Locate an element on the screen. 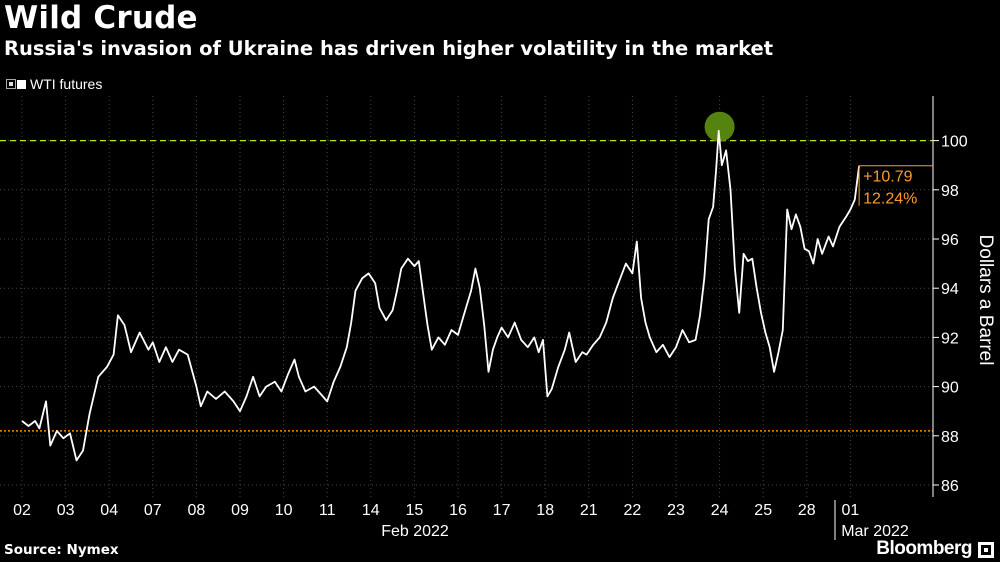 This screenshot has width=1000, height=562. y-tick-label: 98 is located at coordinates (950, 191).